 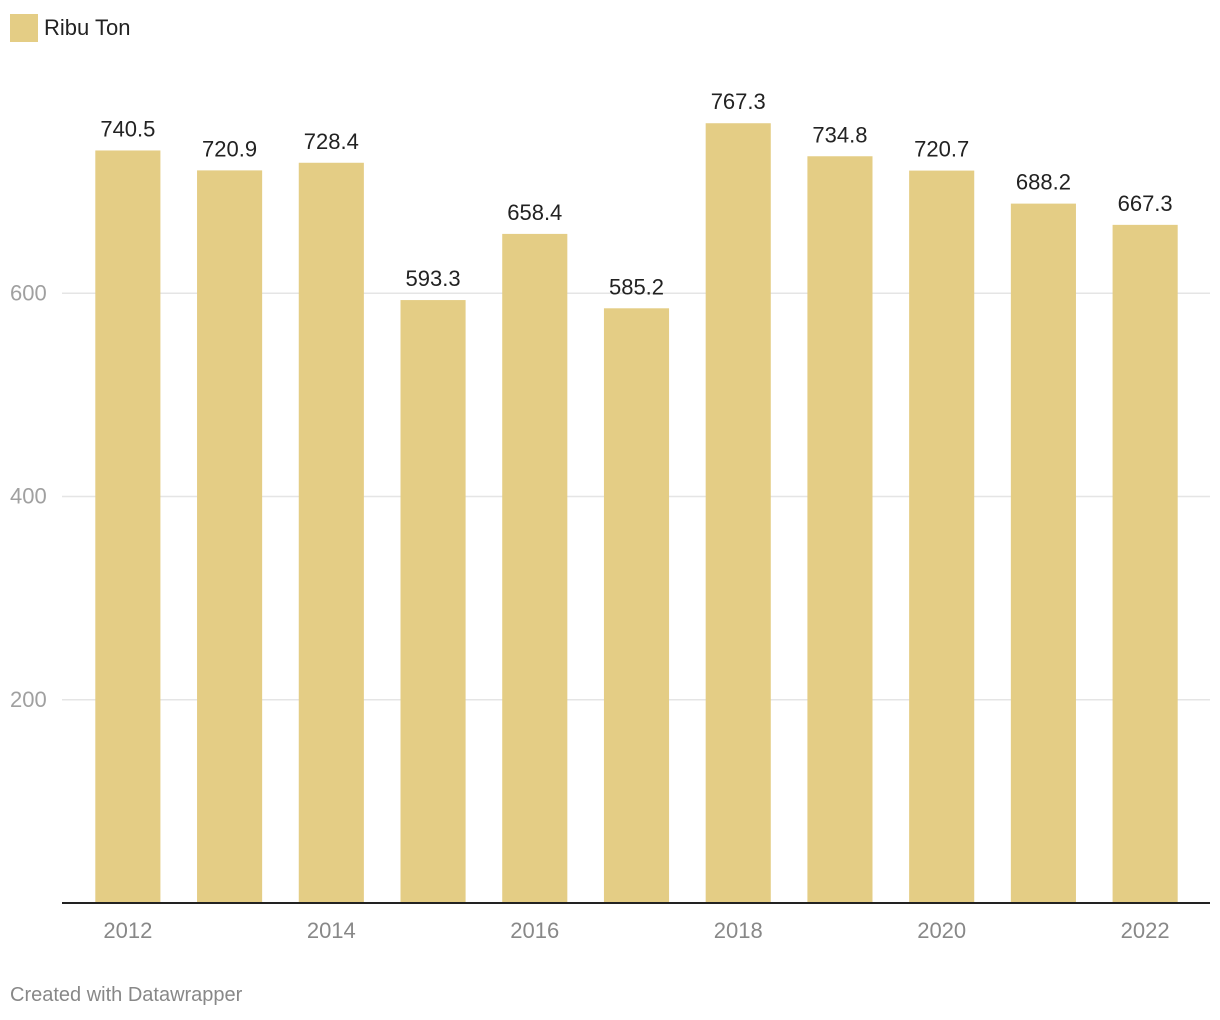 I want to click on y-tick-label: 600, so click(x=28, y=292).